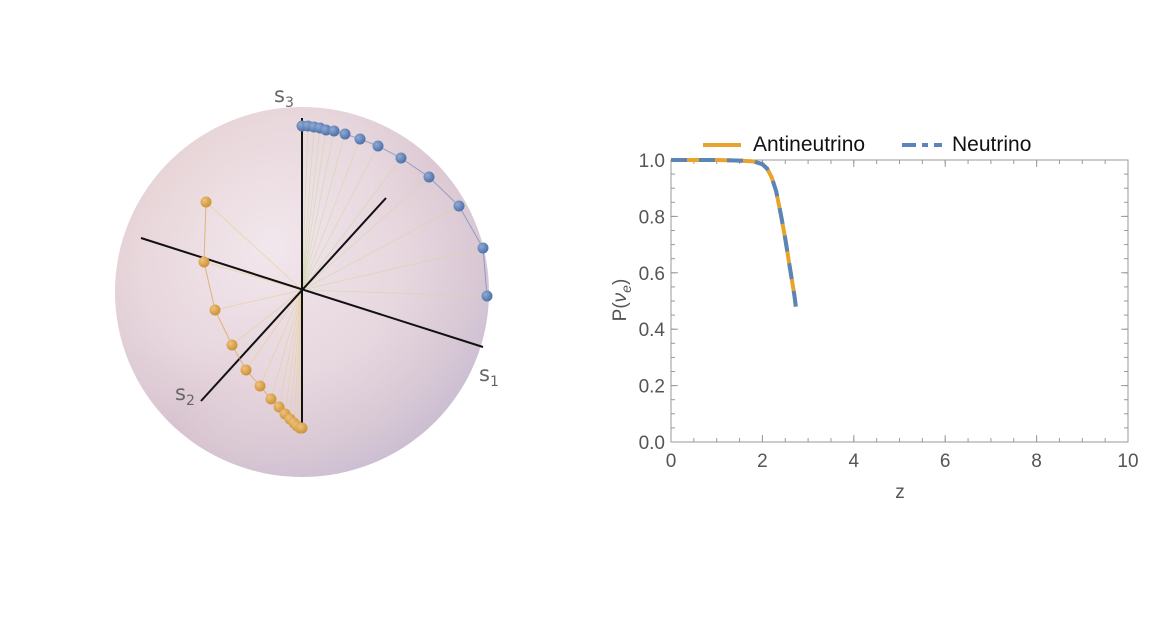 The height and width of the screenshot is (628, 1161). Describe the element at coordinates (1036, 461) in the screenshot. I see `x-tick-label: 8` at that location.